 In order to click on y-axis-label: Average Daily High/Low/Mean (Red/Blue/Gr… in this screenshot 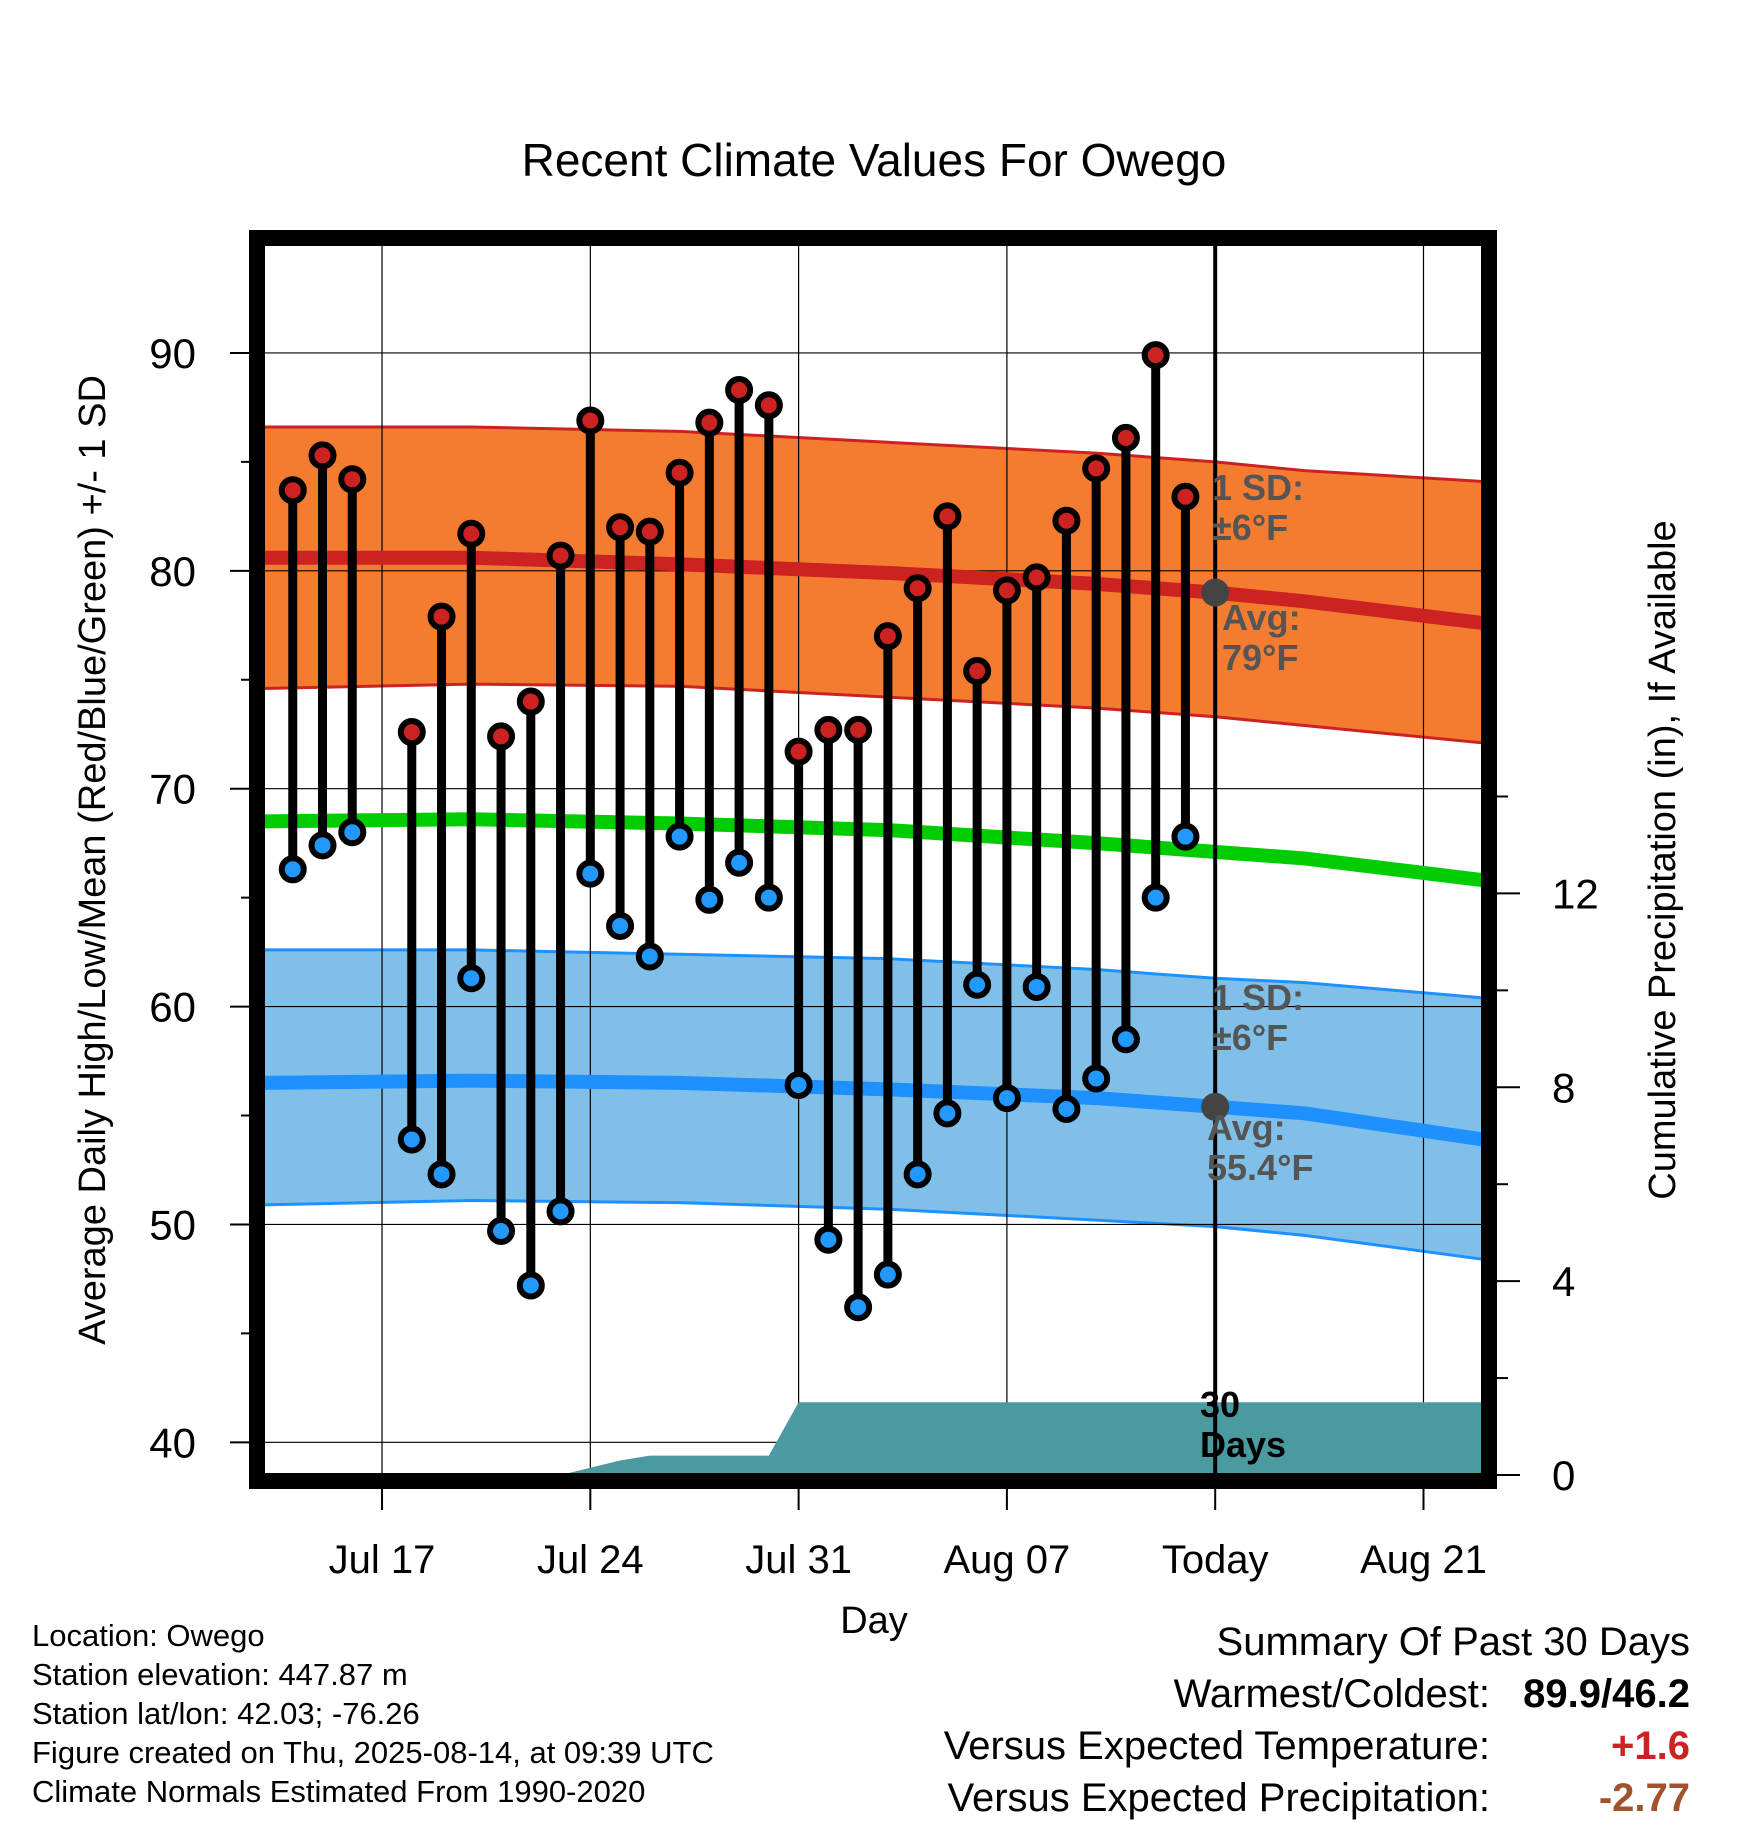, I will do `click(93, 860)`.